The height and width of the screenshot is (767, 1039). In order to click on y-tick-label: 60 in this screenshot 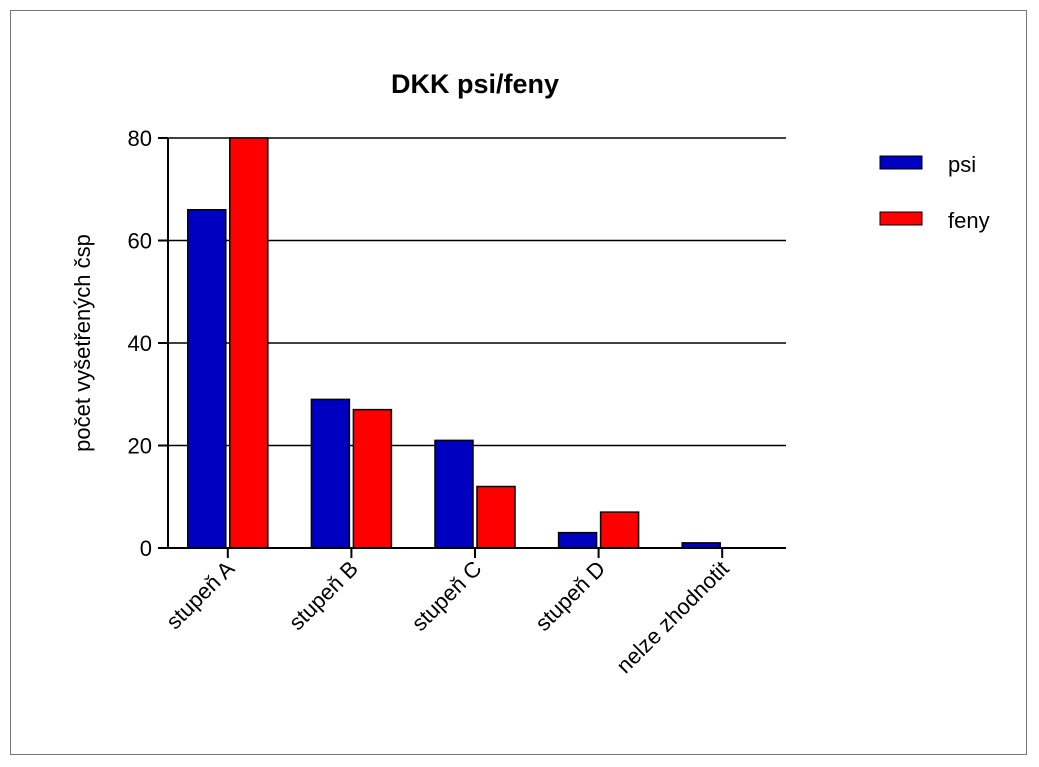, I will do `click(140, 241)`.